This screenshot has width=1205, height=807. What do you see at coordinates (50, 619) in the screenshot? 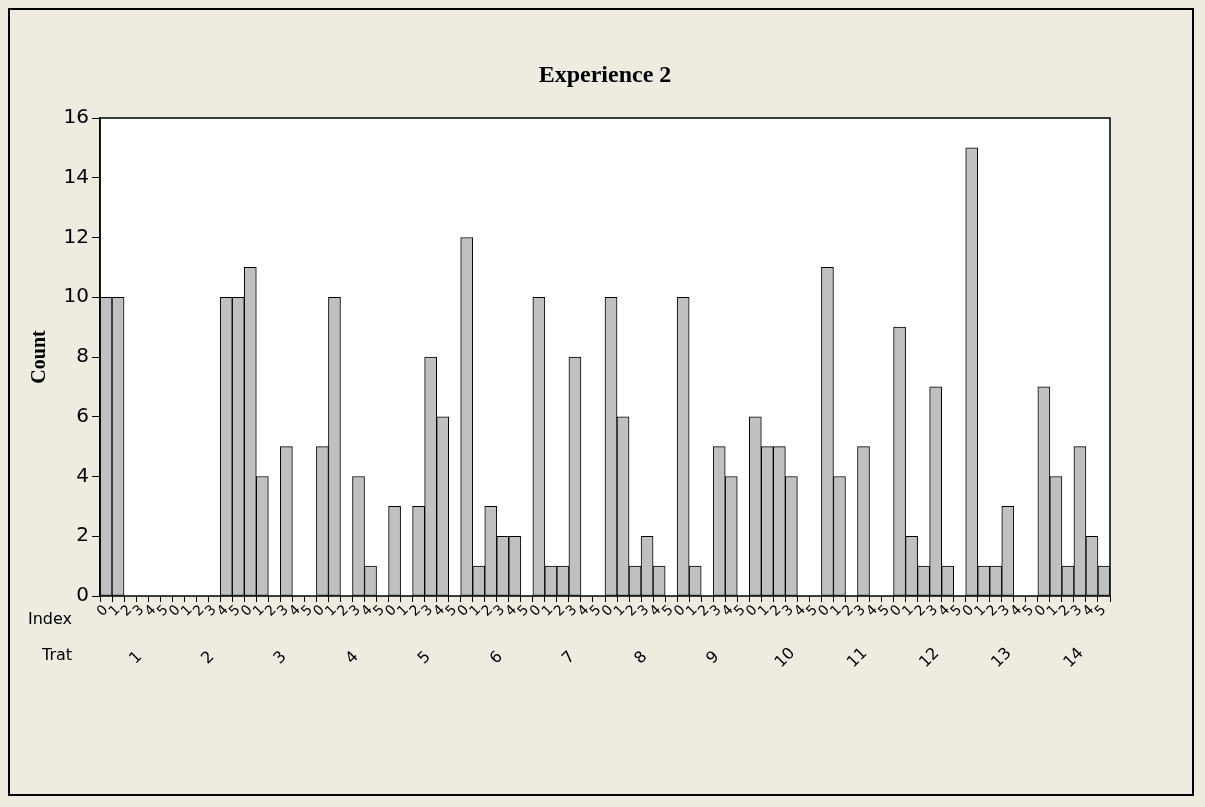
I see `text: Index` at bounding box center [50, 619].